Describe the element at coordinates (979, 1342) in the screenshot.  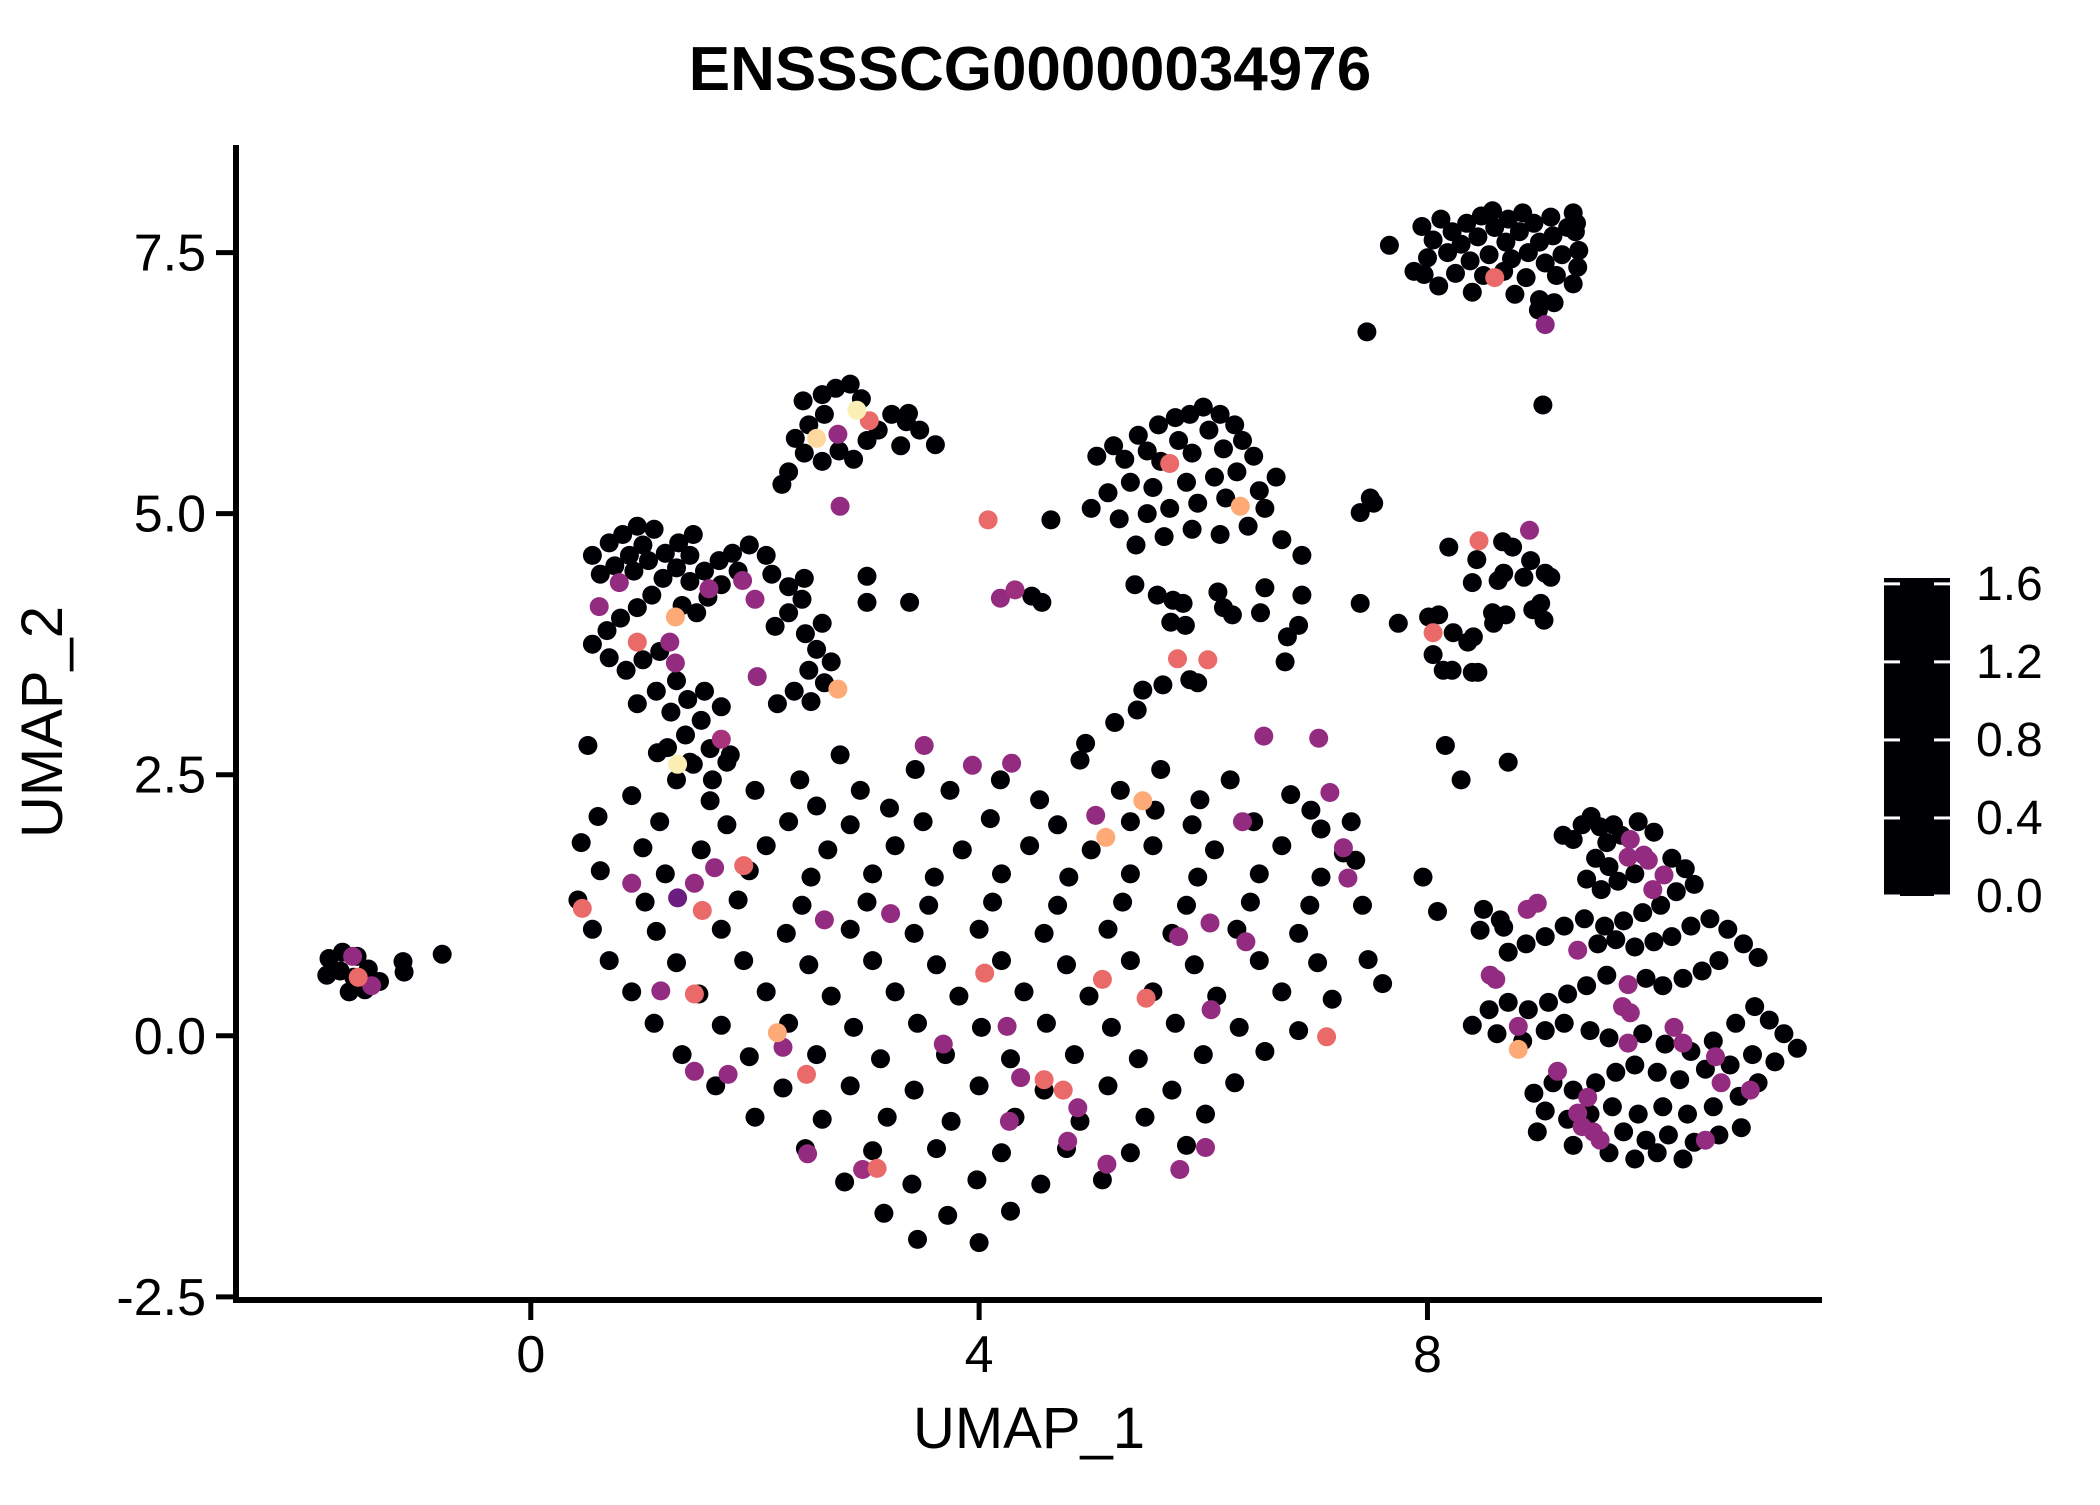
I see `x-axis-ticks: 0 4 8` at that location.